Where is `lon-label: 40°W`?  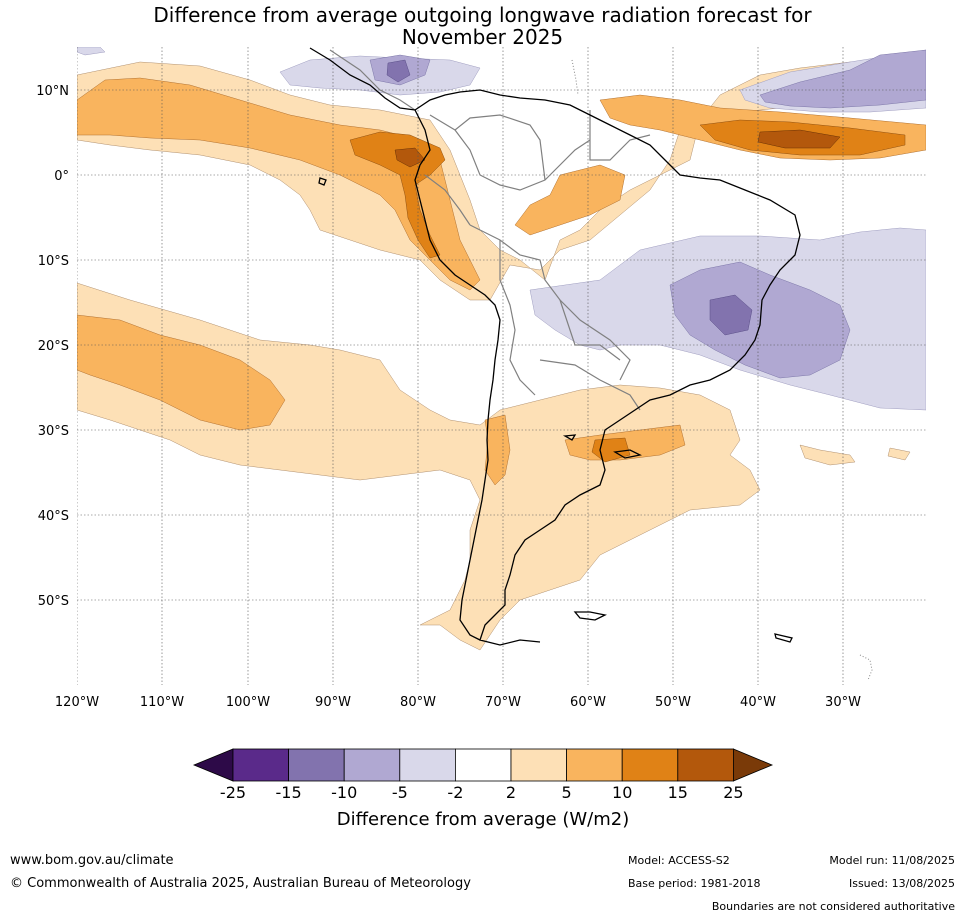
lon-label: 40°W is located at coordinates (758, 702).